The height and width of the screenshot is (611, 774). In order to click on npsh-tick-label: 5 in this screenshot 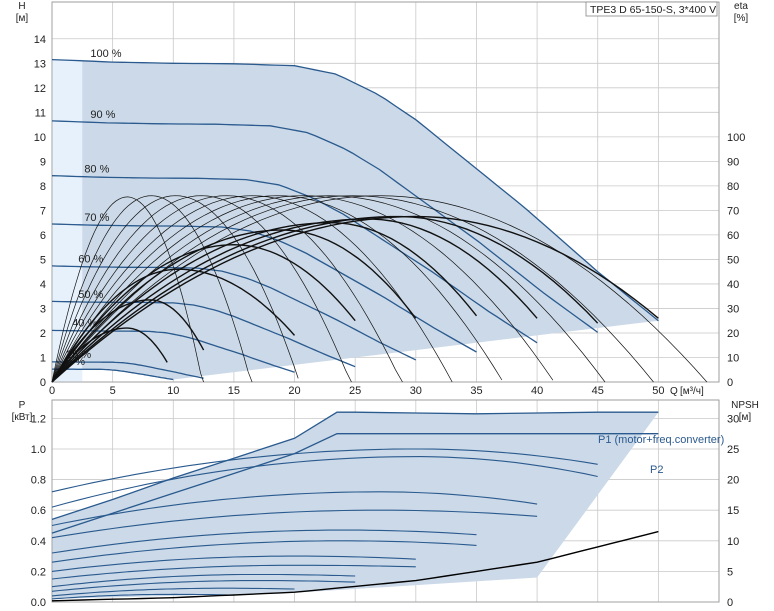, I will do `click(730, 572)`.